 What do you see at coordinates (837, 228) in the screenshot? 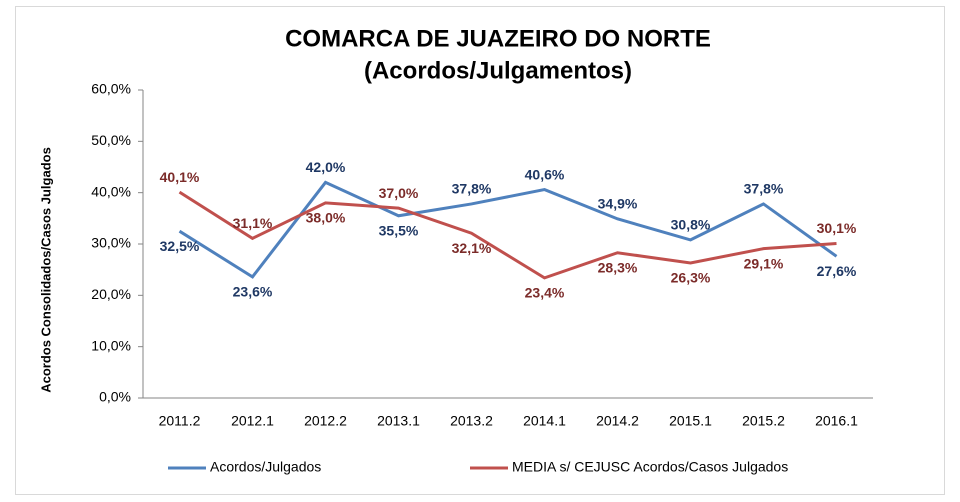
I see `data-label: 30,1%` at bounding box center [837, 228].